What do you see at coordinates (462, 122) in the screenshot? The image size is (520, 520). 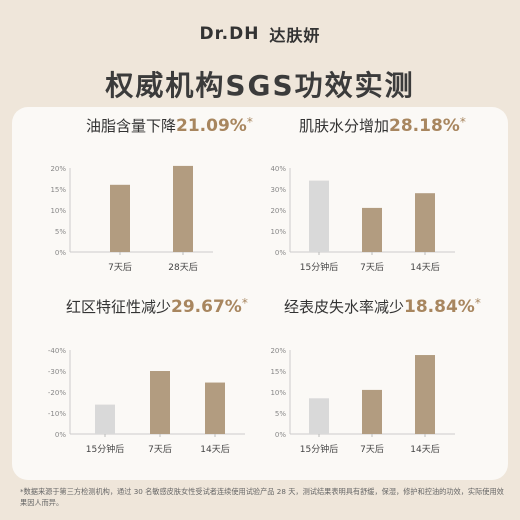 I see `chart-2-star: *` at bounding box center [462, 122].